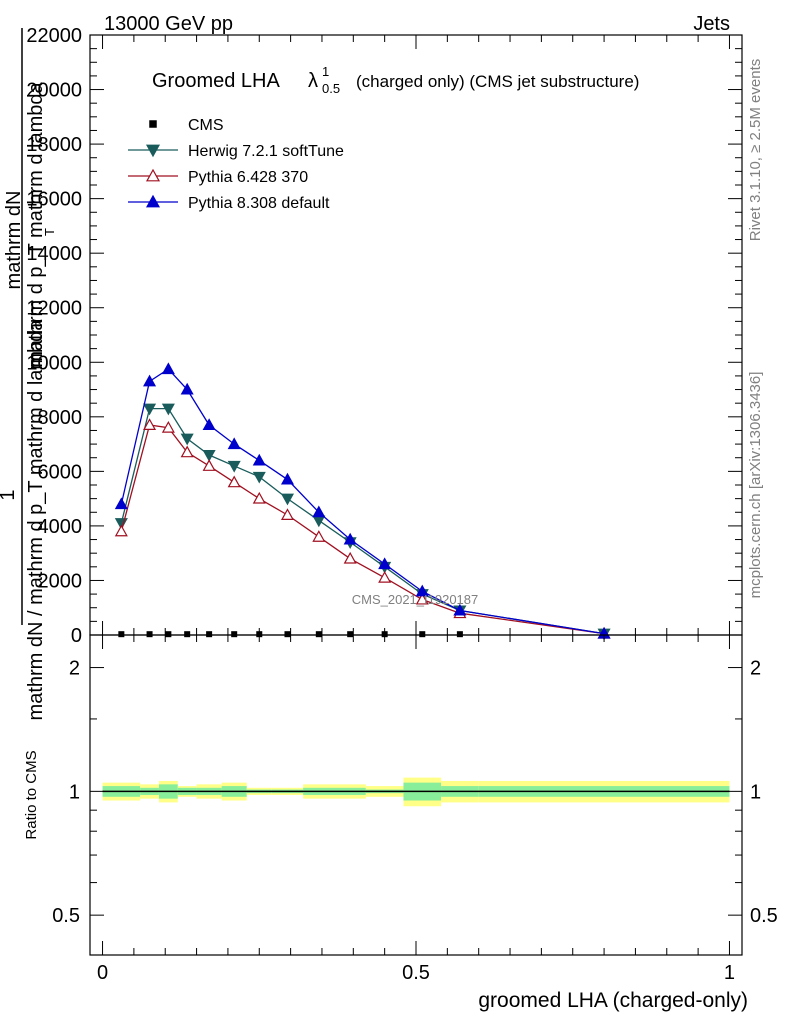 The image size is (786, 1024). What do you see at coordinates (49, 232) in the screenshot?
I see `ylabel-pt-sub: T` at bounding box center [49, 232].